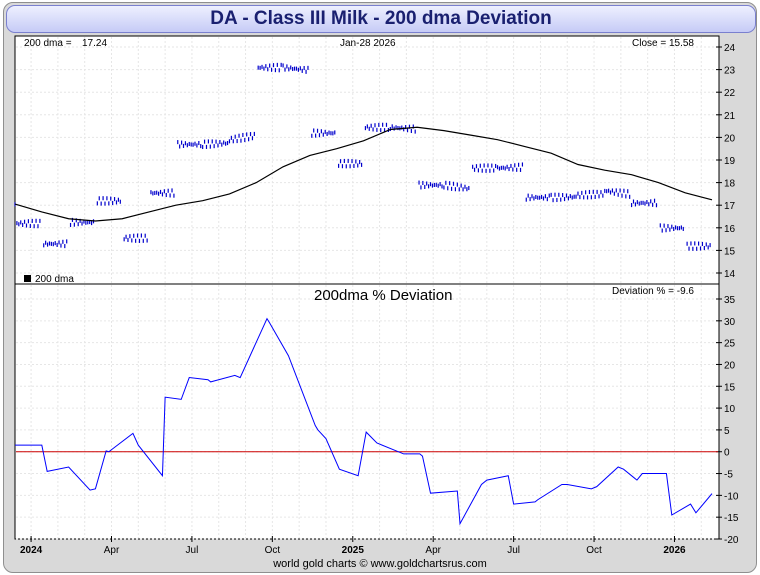 The height and width of the screenshot is (575, 760). Describe the element at coordinates (730, 161) in the screenshot. I see `price-y-tick-label: 19` at that location.